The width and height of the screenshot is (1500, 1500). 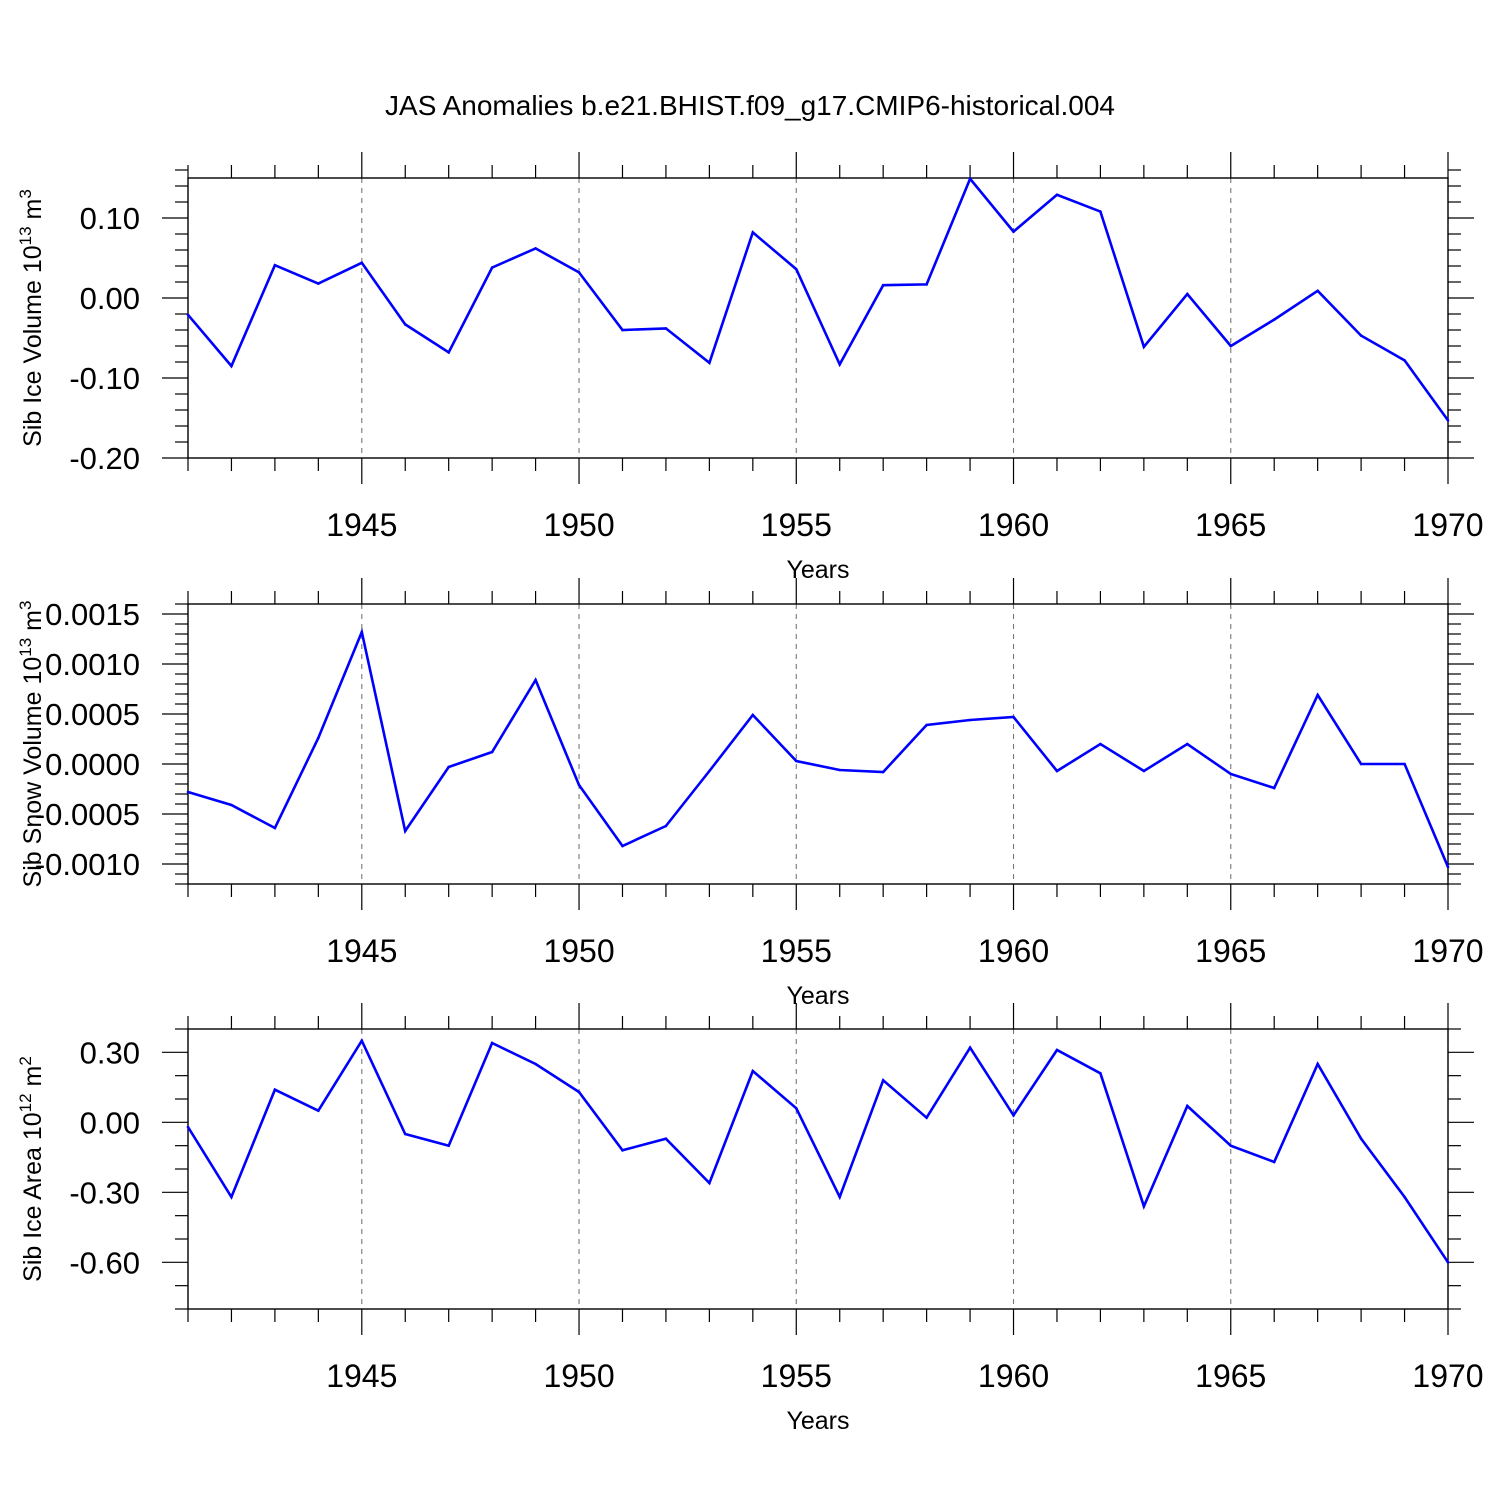 What do you see at coordinates (1013, 1376) in the screenshot?
I see `chart2-xtick-label: 1960` at bounding box center [1013, 1376].